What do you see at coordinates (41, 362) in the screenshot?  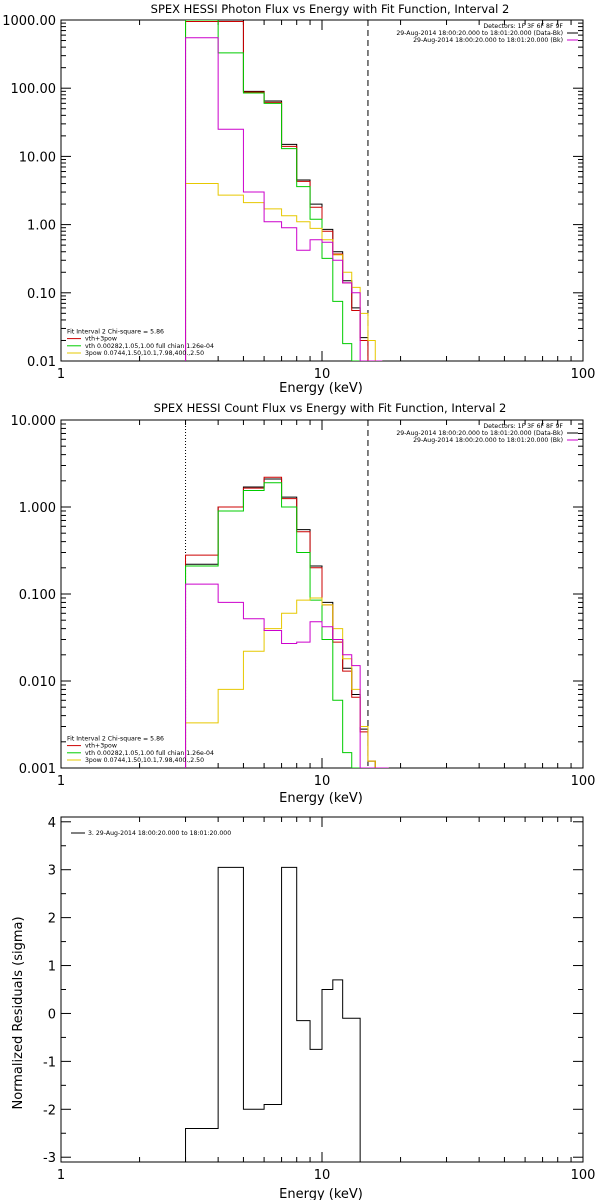 I see `y-tick-label: 0.01` at bounding box center [41, 362].